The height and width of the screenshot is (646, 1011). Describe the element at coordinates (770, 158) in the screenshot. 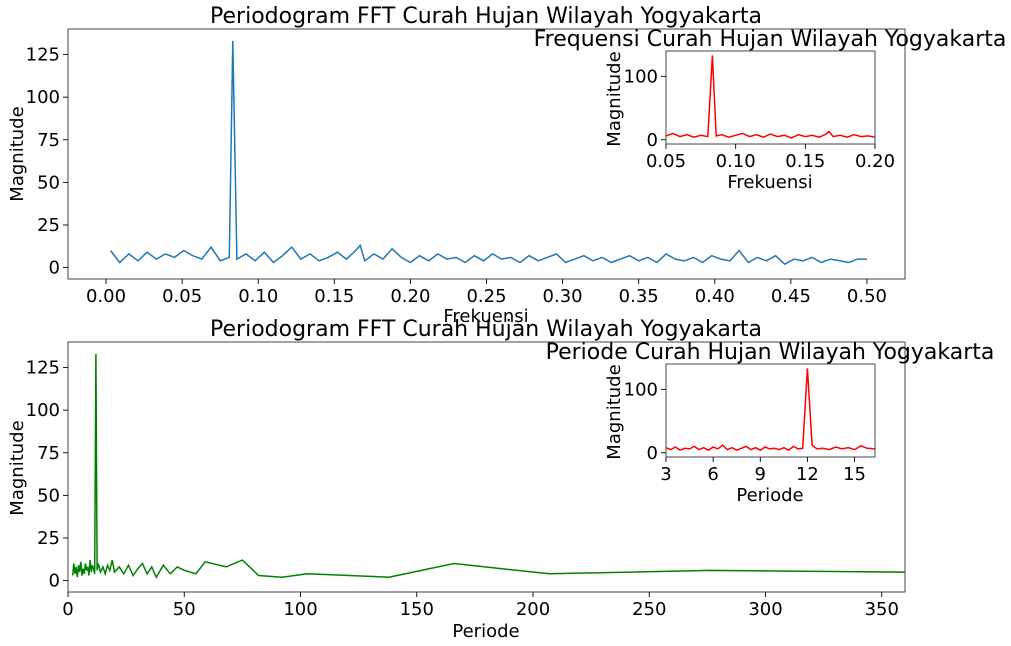

I see `inset-x-ticks: 0.05 0.10 0.15 0.20` at that location.